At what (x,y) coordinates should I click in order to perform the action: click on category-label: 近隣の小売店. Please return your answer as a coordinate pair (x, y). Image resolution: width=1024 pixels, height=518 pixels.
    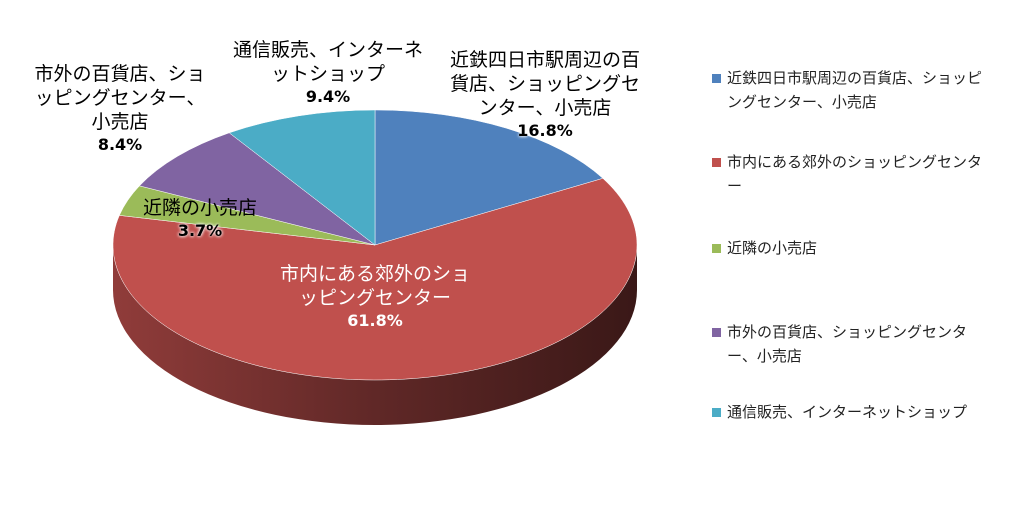
    Looking at the image, I should click on (199, 208).